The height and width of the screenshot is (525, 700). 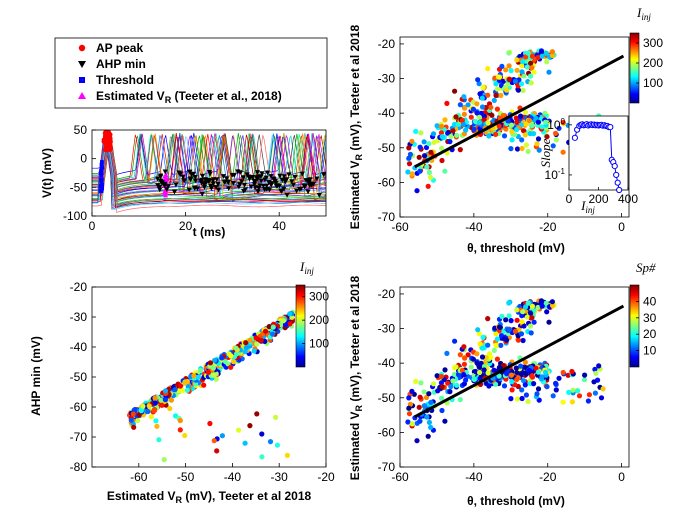 I want to click on legend-label: AHP min, so click(x=121, y=64).